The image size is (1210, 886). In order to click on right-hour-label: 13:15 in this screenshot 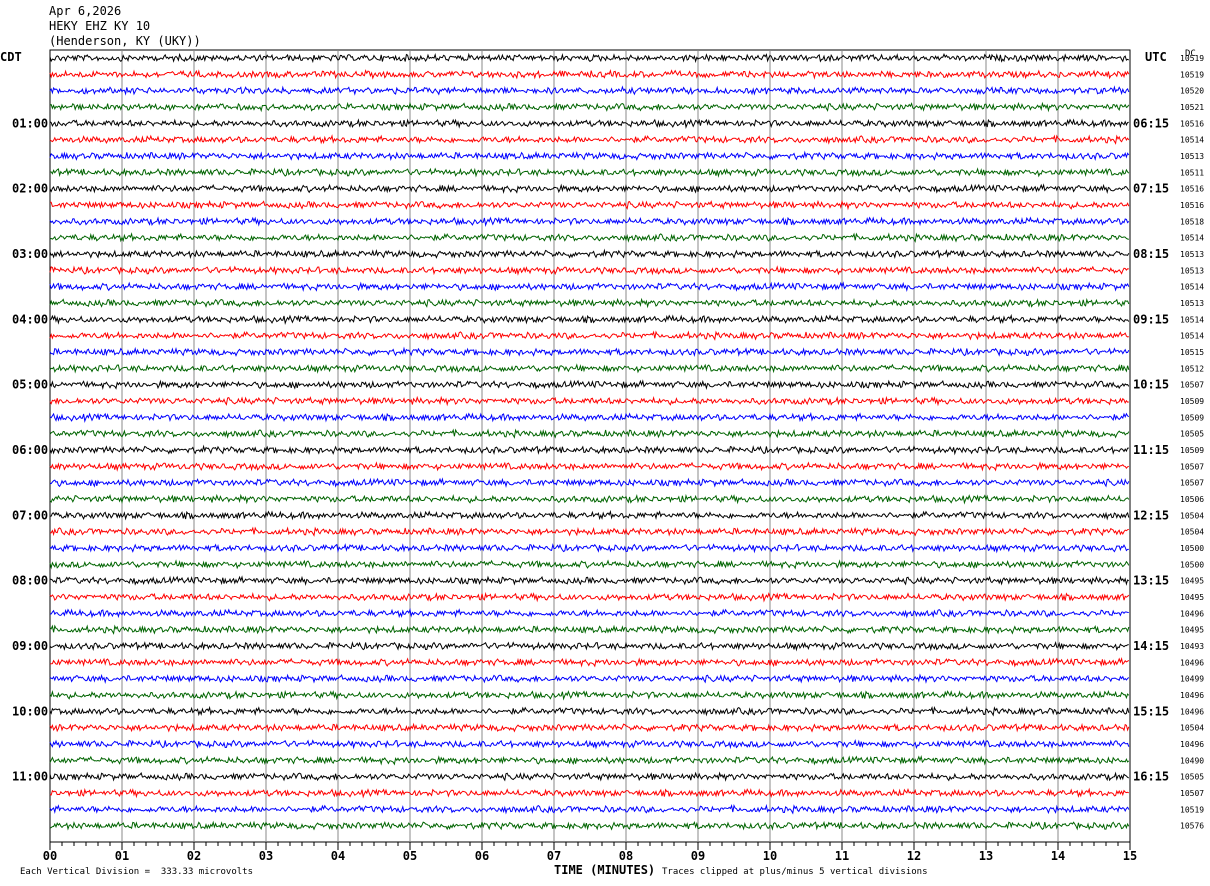, I will do `click(1151, 581)`.